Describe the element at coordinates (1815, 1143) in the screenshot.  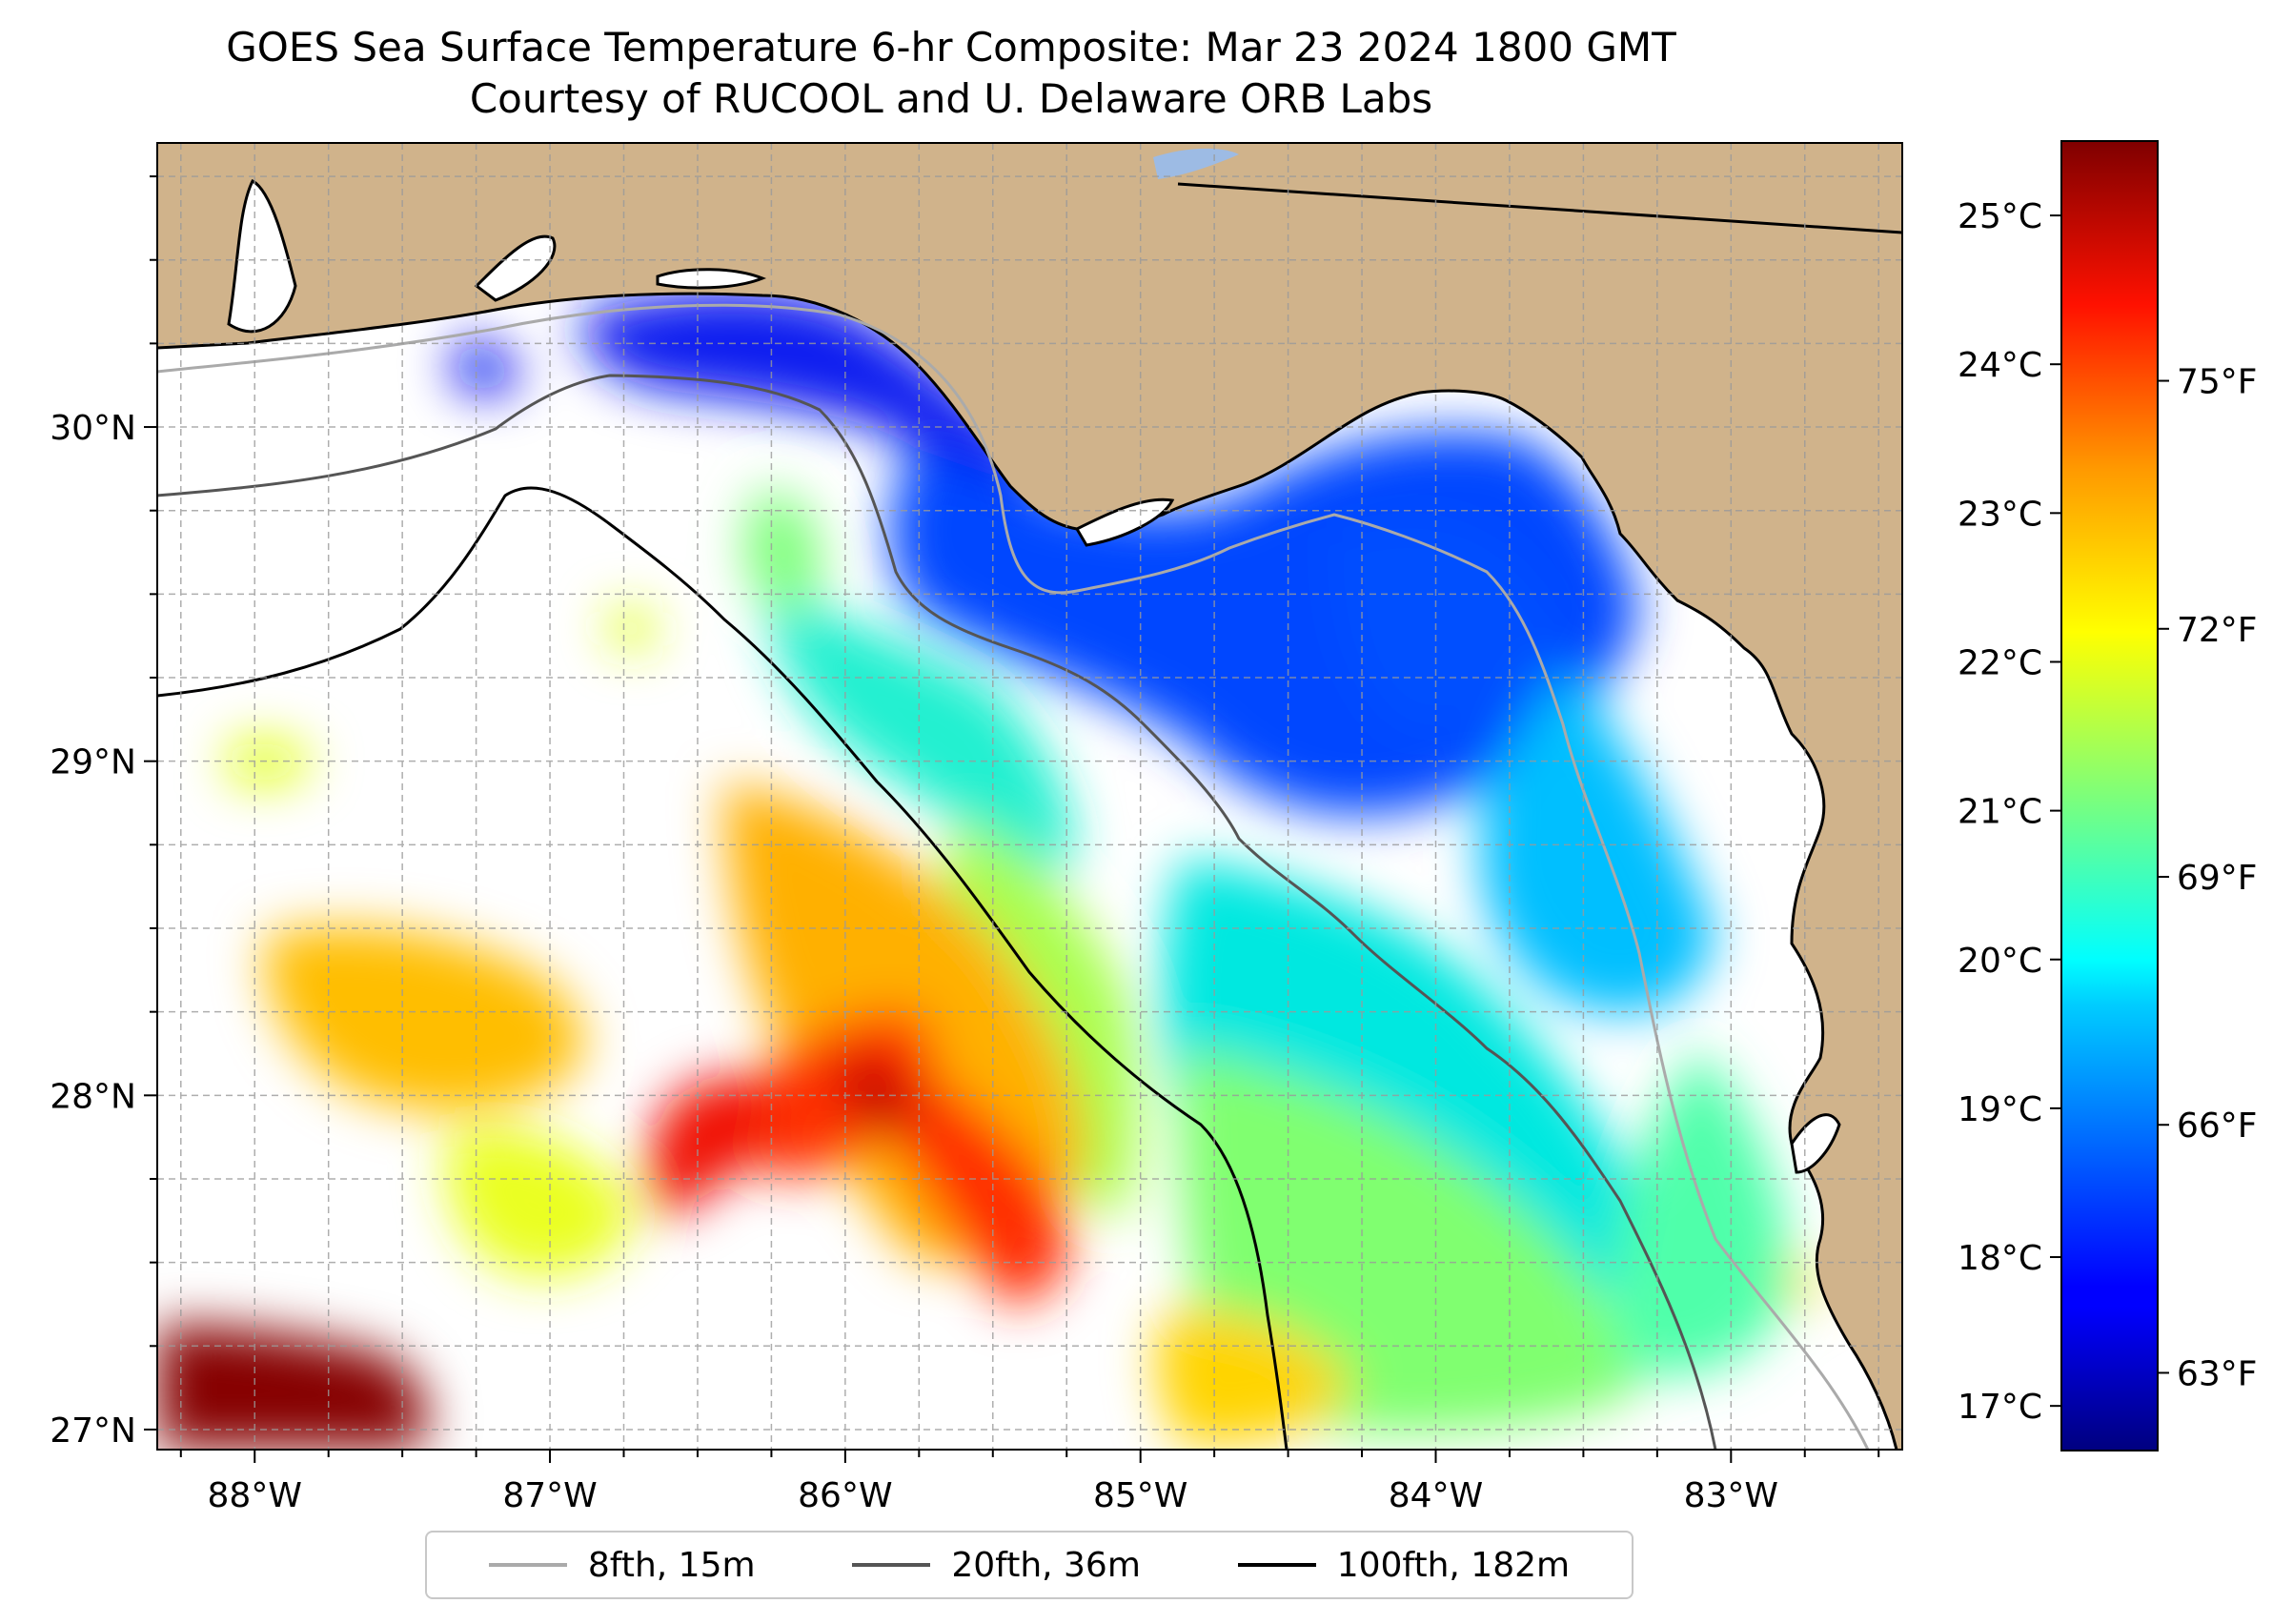
I see `tampa-bay` at that location.